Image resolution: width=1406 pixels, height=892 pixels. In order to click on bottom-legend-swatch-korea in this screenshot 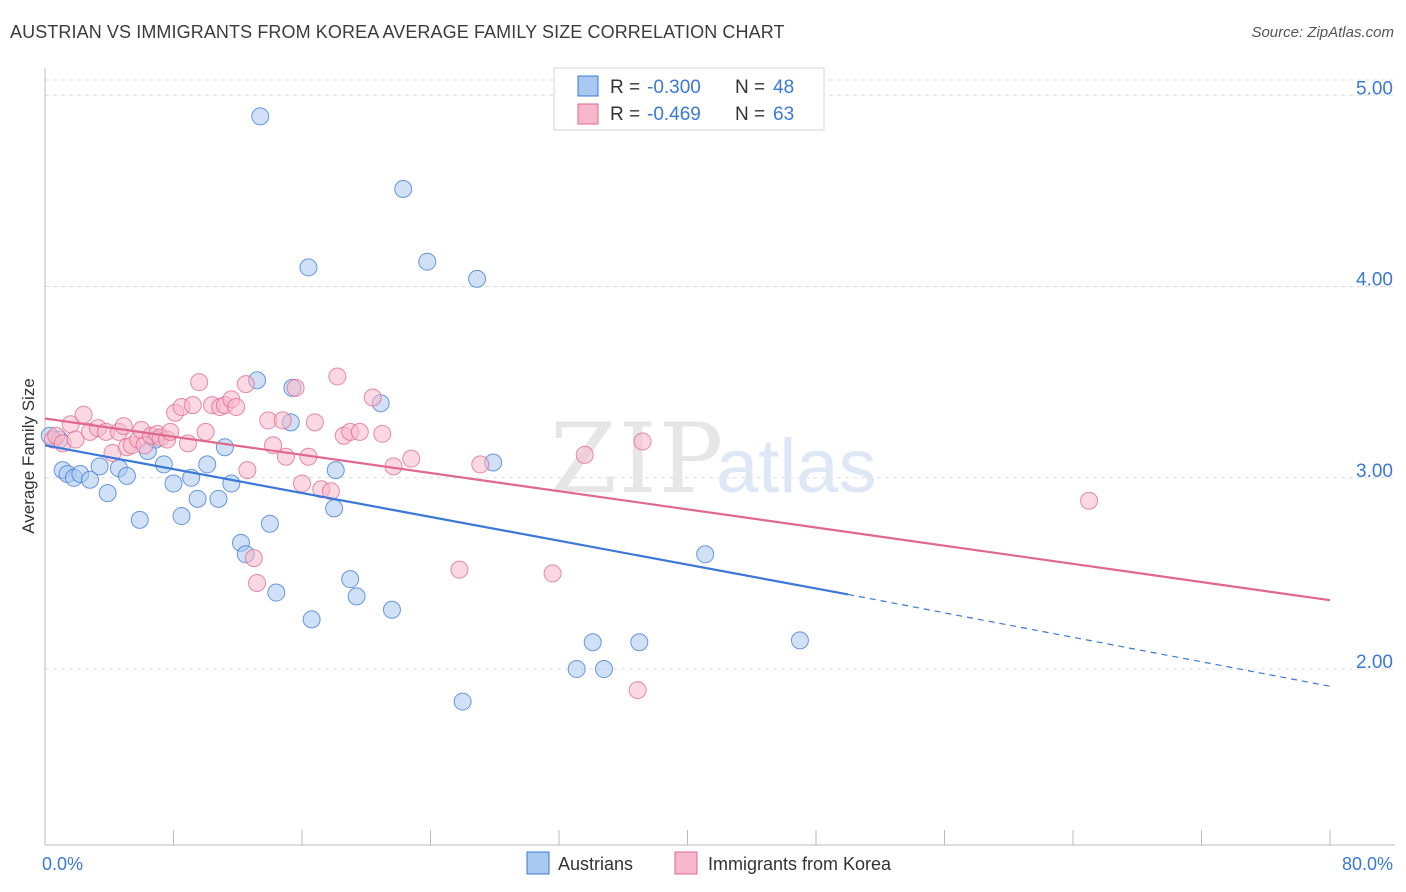, I will do `click(686, 863)`.